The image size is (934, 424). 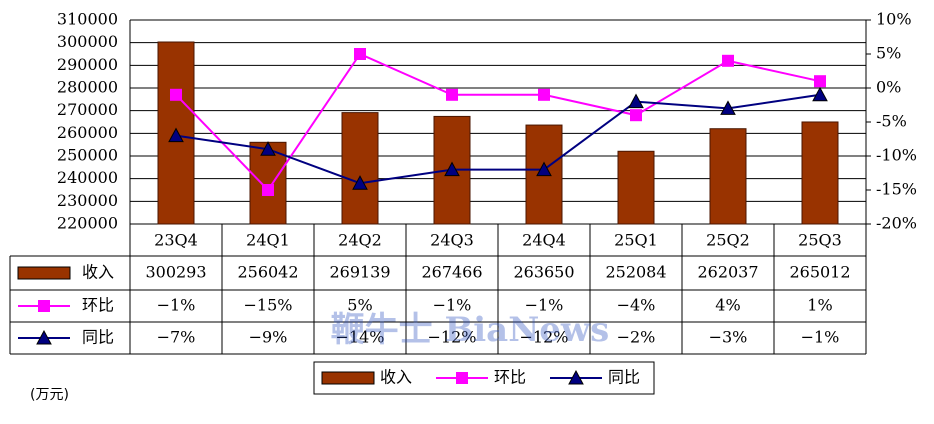 What do you see at coordinates (635, 272) in the screenshot?
I see `table-value: 252084` at bounding box center [635, 272].